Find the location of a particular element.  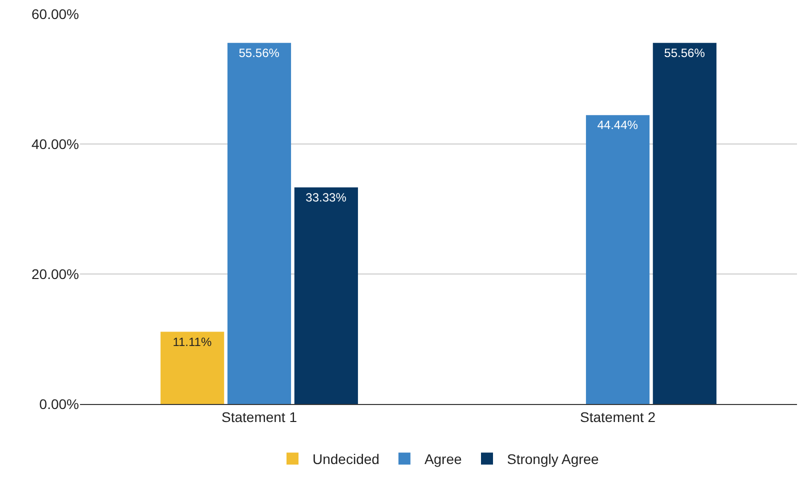

y-tick-label: 40.00% is located at coordinates (55, 144).